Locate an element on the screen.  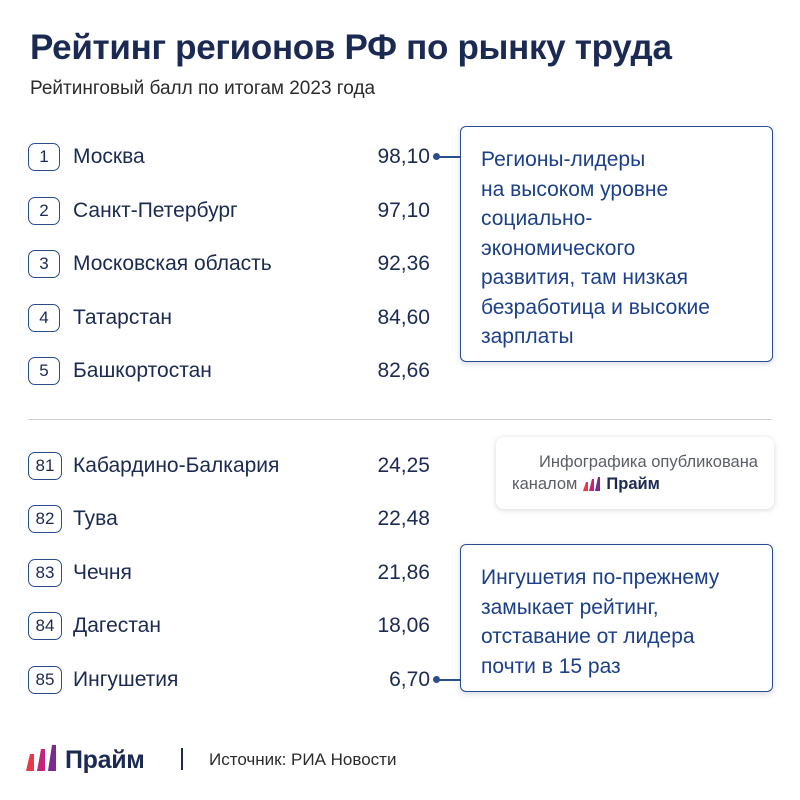
leaders-callout-line: экономического is located at coordinates (558, 248).